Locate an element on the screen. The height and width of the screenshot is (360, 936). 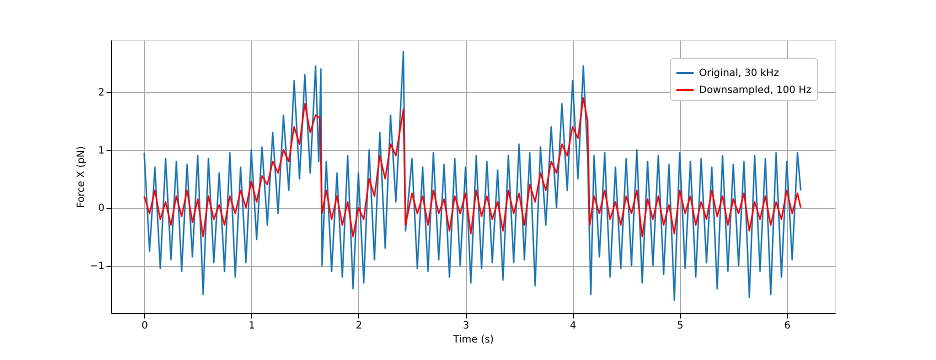
legend-label: Original, 30 kHz is located at coordinates (739, 73).